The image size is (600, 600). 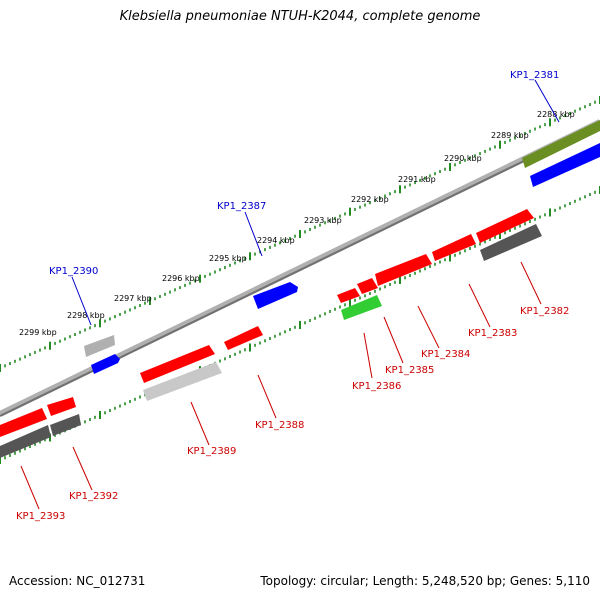 I want to click on kbp-label: 2299 kbp, so click(x=38, y=332).